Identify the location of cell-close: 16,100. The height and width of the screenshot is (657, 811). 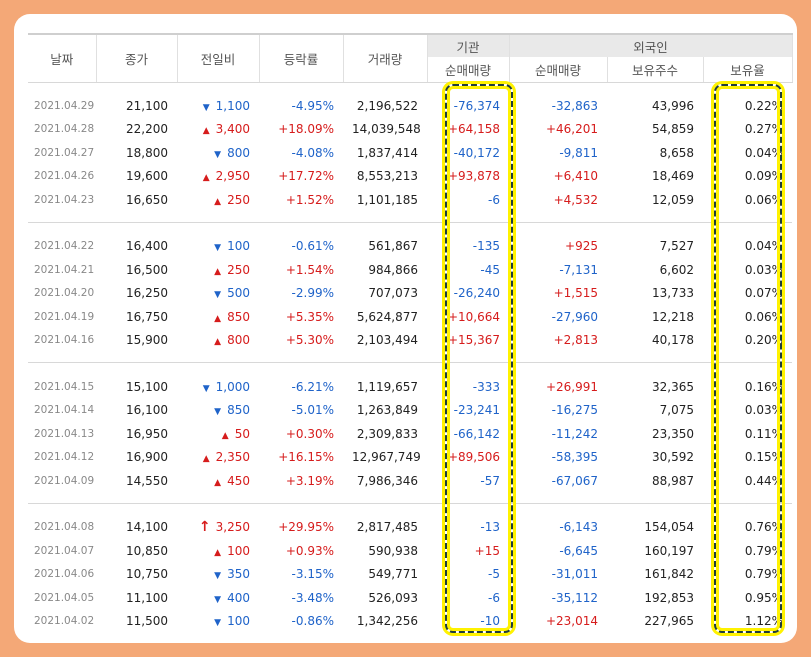
(147, 410).